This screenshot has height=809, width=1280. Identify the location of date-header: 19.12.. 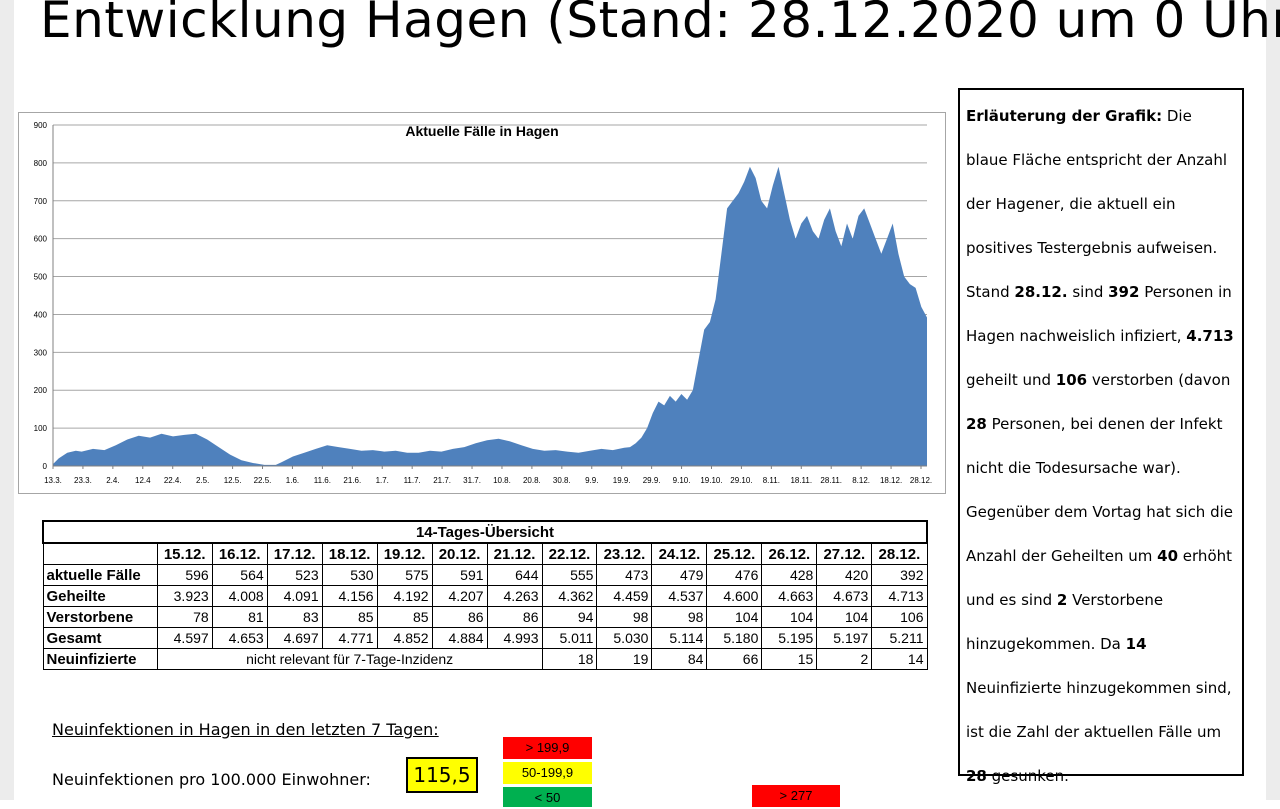
(404, 553).